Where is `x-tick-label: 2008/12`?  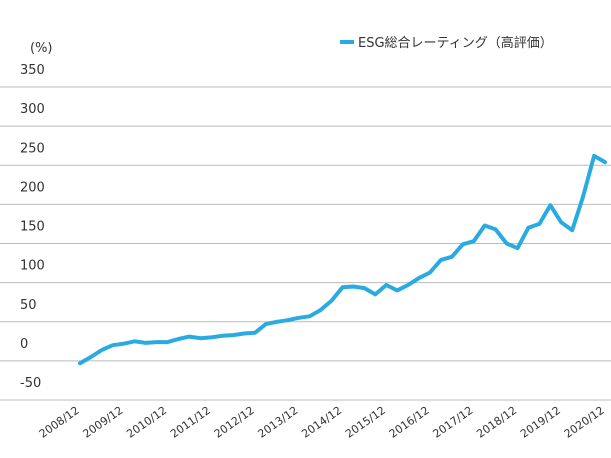
x-tick-label: 2008/12 is located at coordinates (59, 422).